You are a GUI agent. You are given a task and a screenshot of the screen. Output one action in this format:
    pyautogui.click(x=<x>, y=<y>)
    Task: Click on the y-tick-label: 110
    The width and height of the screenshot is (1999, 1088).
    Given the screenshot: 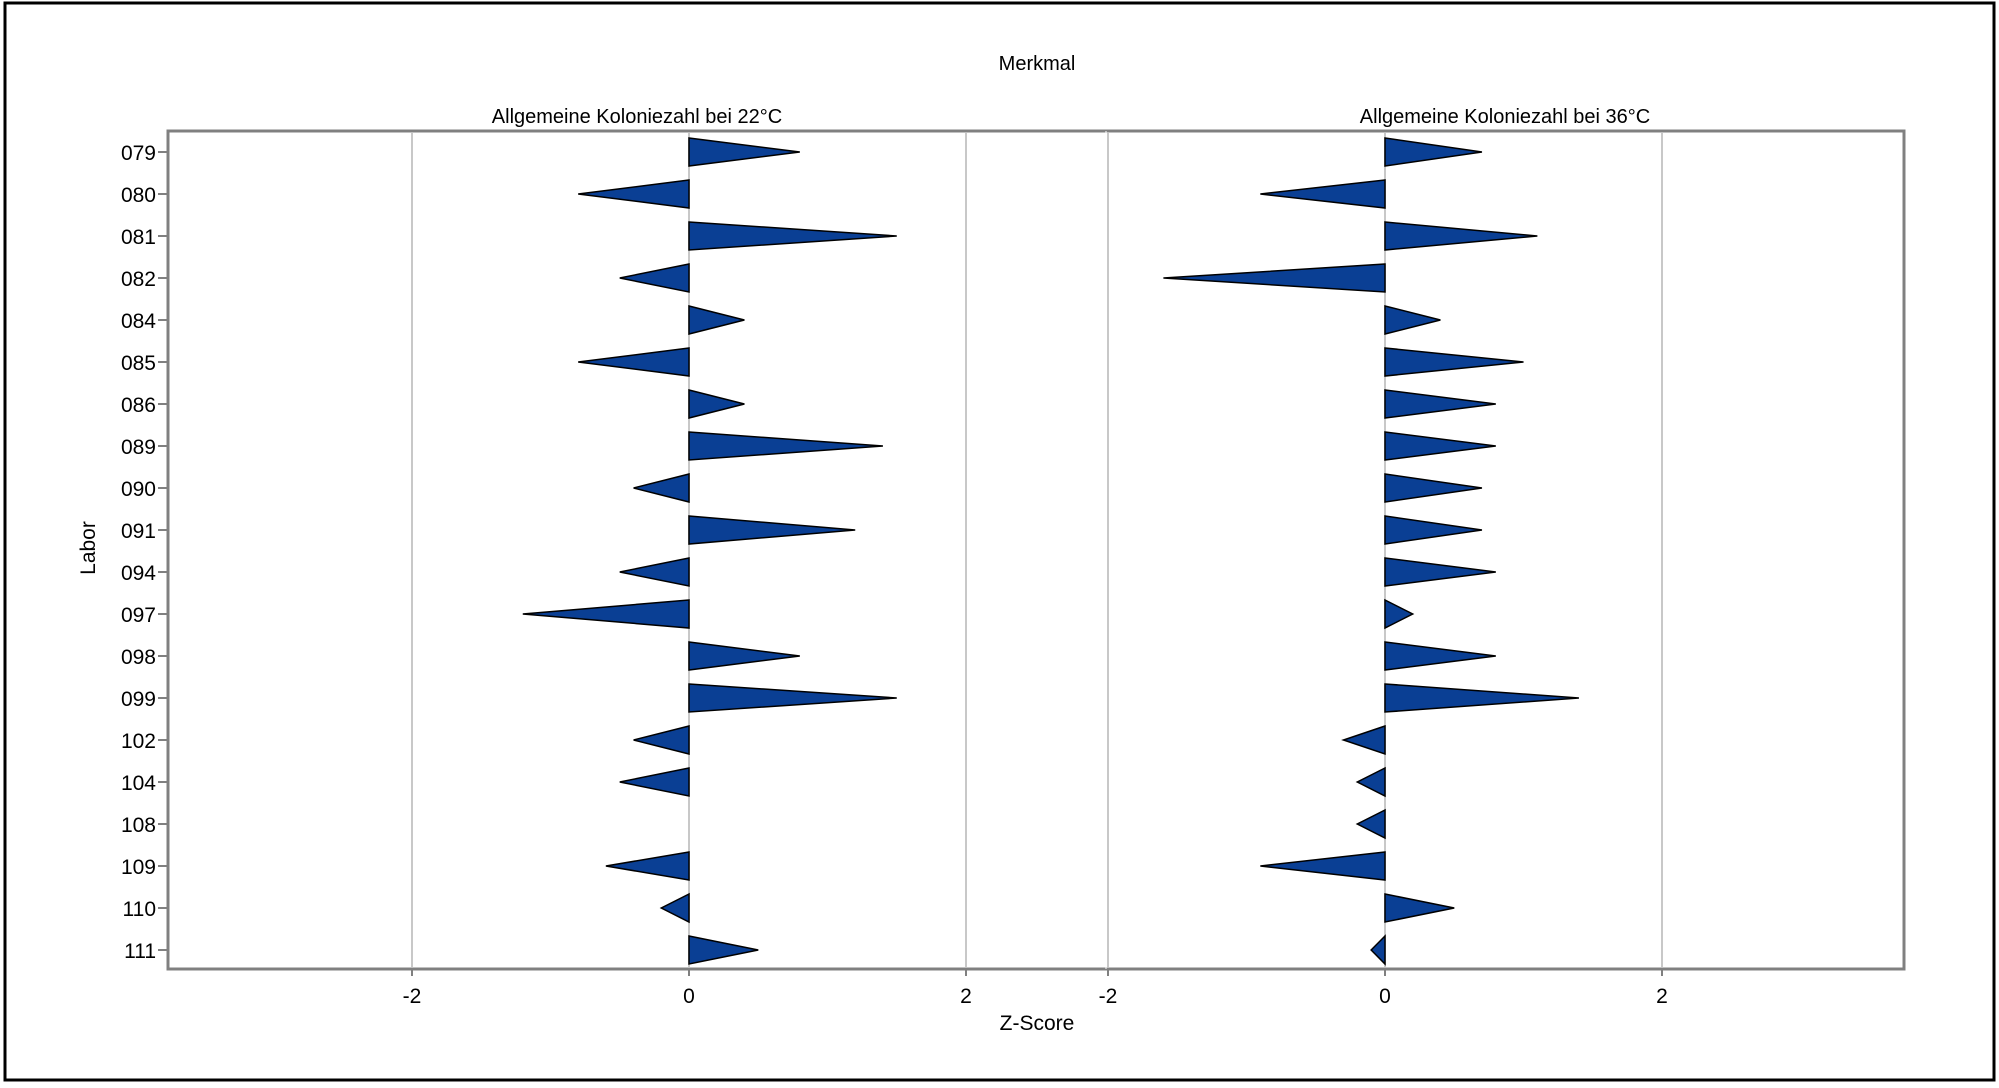 What is the action you would take?
    pyautogui.click(x=139, y=909)
    